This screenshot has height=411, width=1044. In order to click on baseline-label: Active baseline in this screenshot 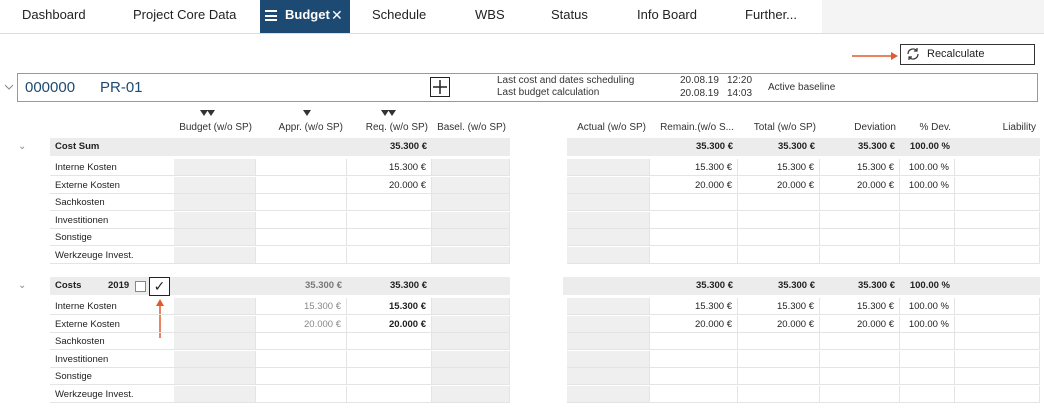, I will do `click(802, 87)`.